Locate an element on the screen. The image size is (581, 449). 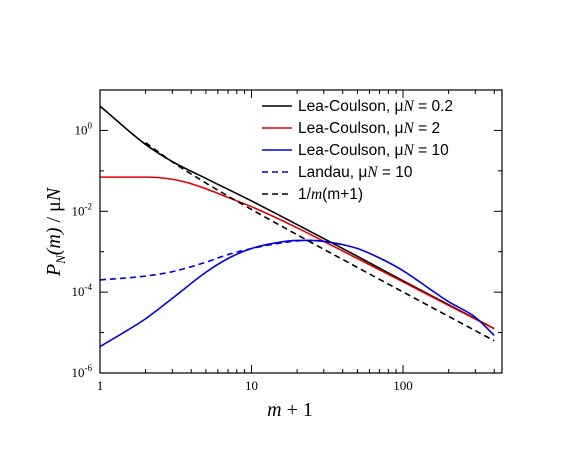
x-tick-label: 100 is located at coordinates (403, 385).